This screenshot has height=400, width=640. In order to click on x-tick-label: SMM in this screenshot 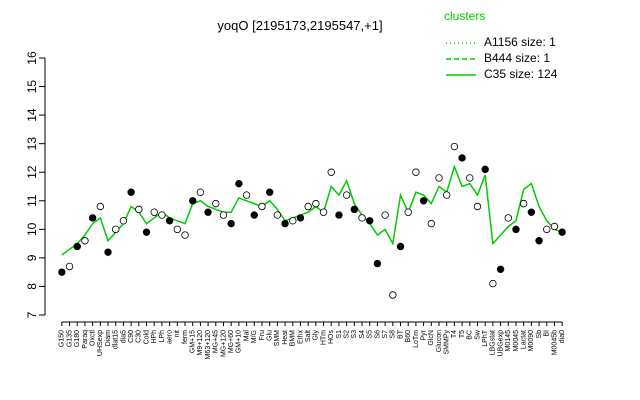, I will do `click(277, 338)`.